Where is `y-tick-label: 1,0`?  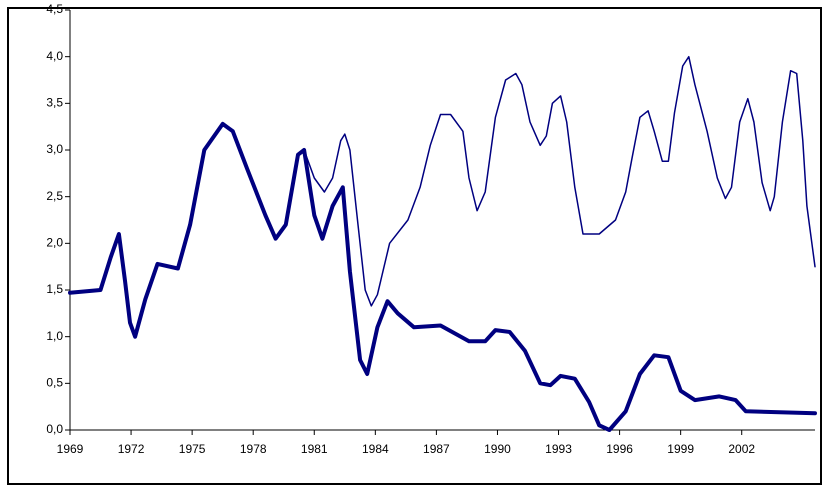
y-tick-label: 1,0 is located at coordinates (54, 336).